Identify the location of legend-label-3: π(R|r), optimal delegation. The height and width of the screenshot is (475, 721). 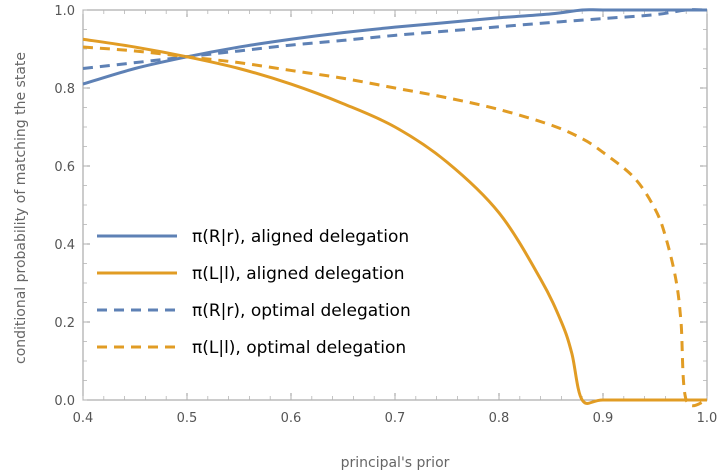
(301, 311).